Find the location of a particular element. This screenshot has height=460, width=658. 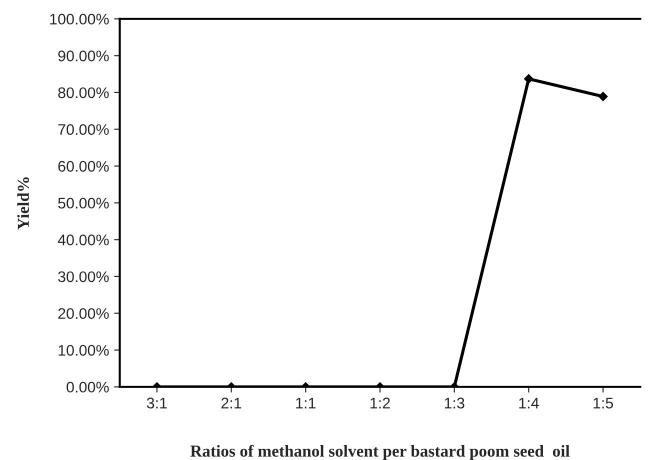

x-tick-label: 1:2 is located at coordinates (380, 403).